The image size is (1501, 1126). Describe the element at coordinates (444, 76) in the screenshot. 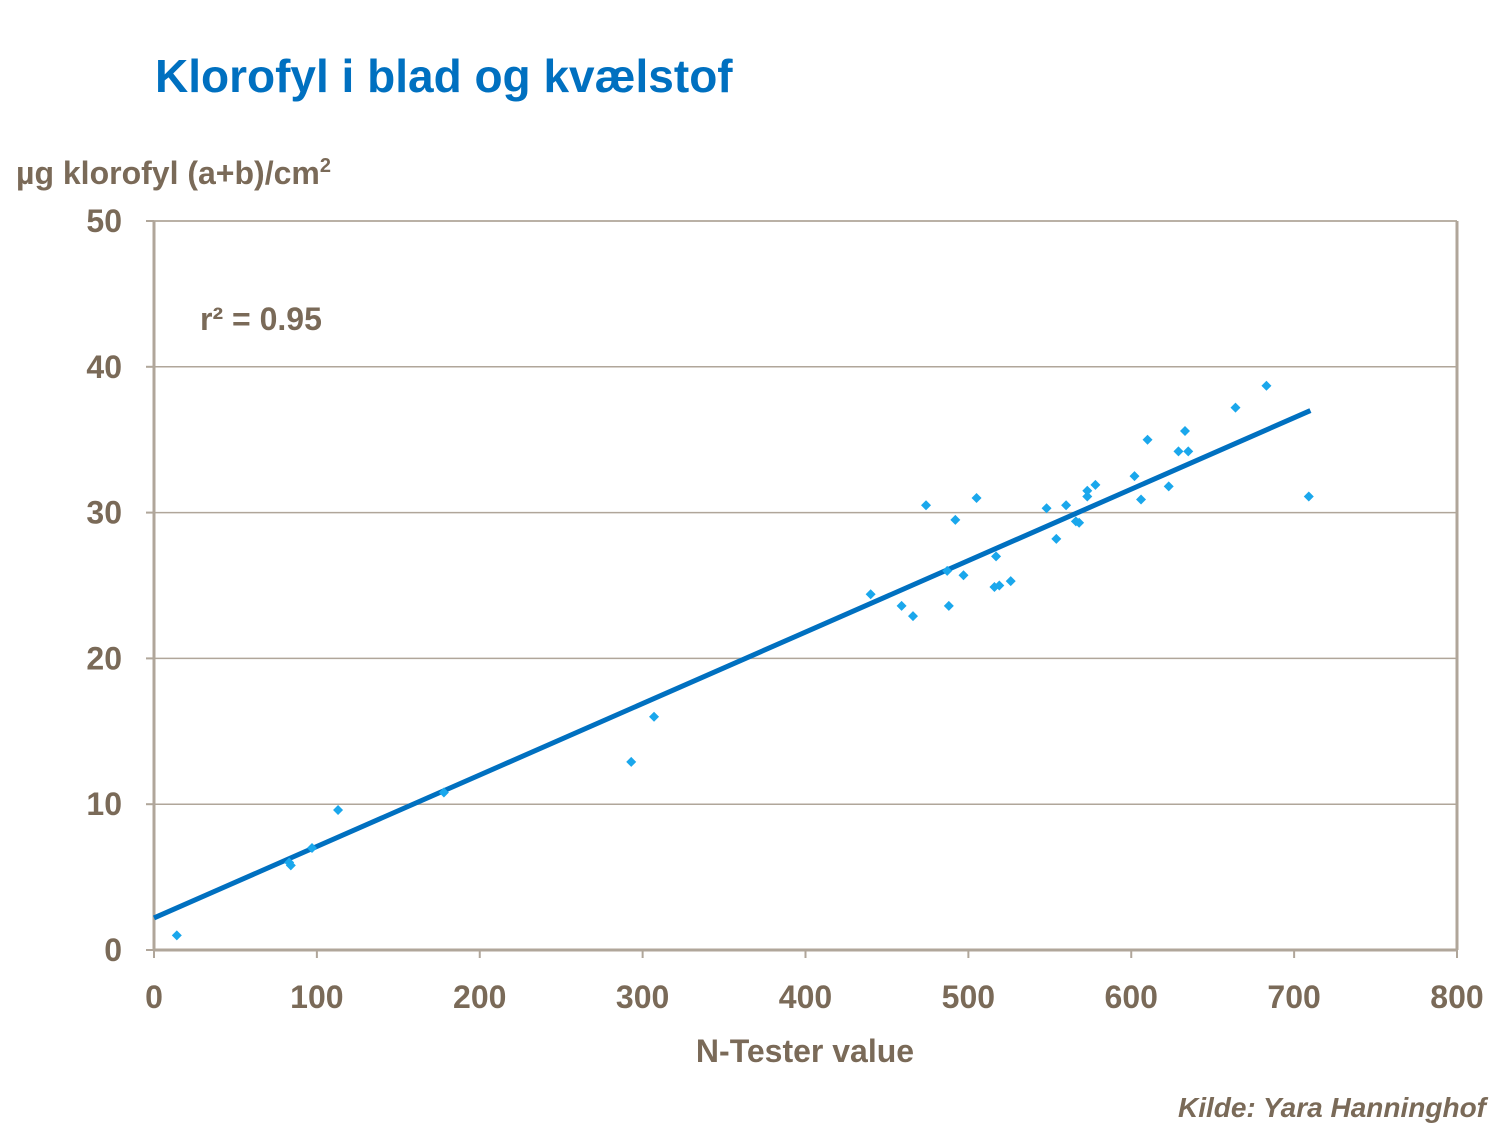

I see `chart-title: Klorofyl i blad og kvælstof` at that location.